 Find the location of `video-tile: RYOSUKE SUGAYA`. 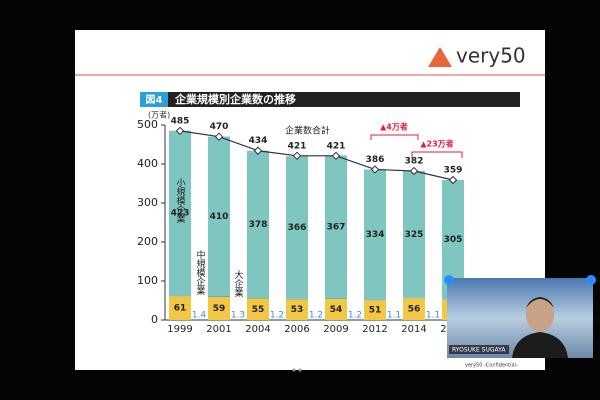

video-tile: RYOSUKE SUGAYA is located at coordinates (520, 316).